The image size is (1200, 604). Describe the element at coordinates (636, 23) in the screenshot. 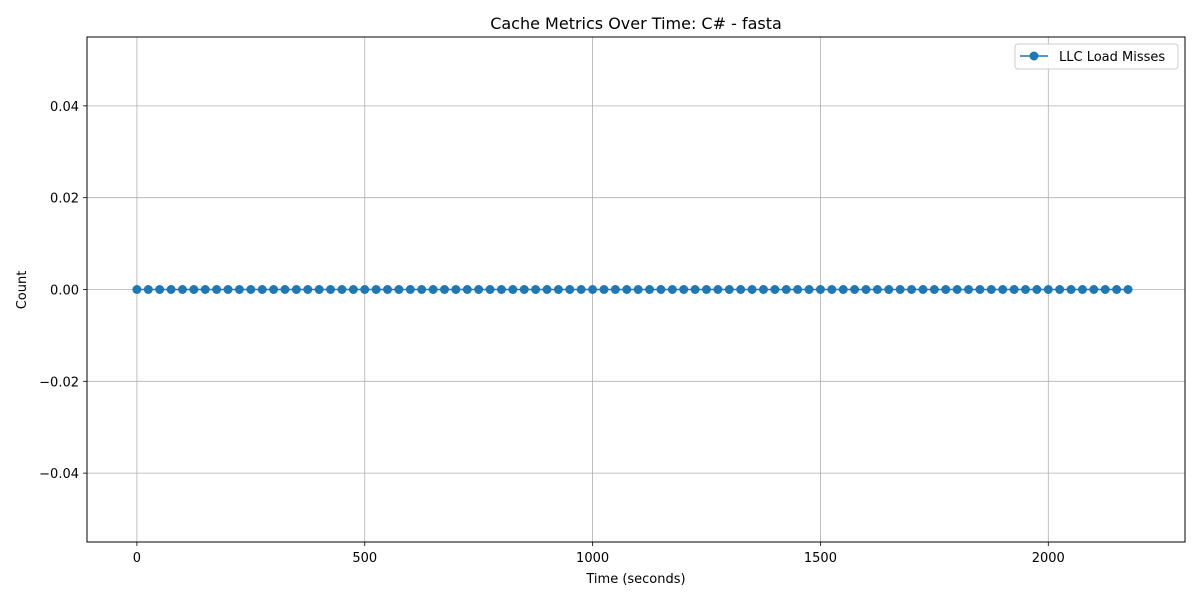

I see `chart-title: Cache Metrics Over Time: C# - fasta` at that location.